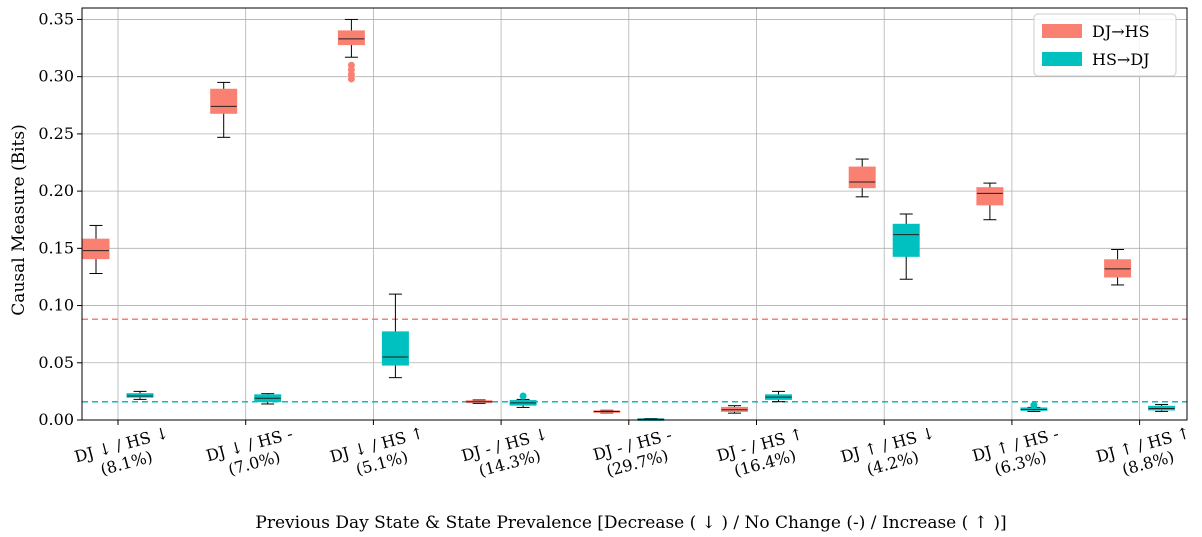 The height and width of the screenshot is (537, 1202). I want to click on category-label: DJ - / HS ↓(14.3%), so click(504, 452).